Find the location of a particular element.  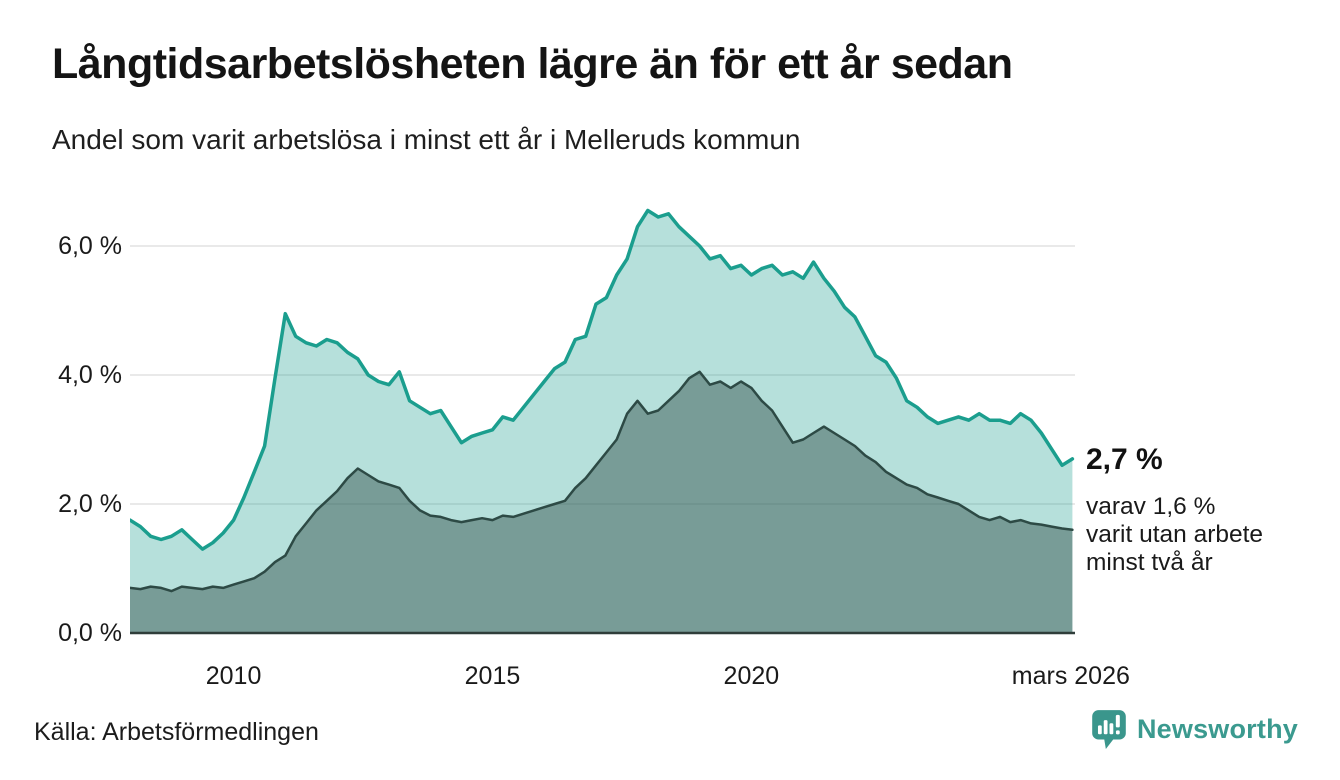

x-tick-label: mars 2026 is located at coordinates (1070, 676).